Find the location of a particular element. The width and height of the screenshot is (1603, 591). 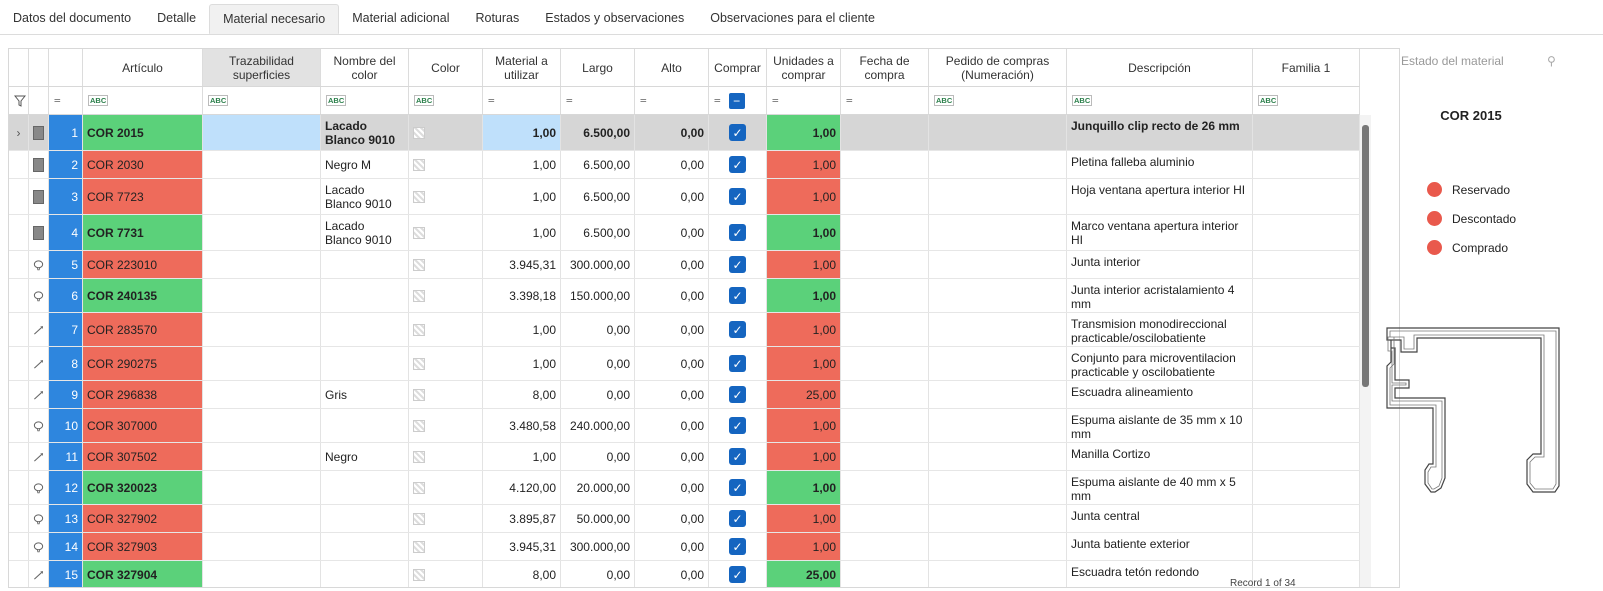

filter-articulo: ABC is located at coordinates (143, 100).